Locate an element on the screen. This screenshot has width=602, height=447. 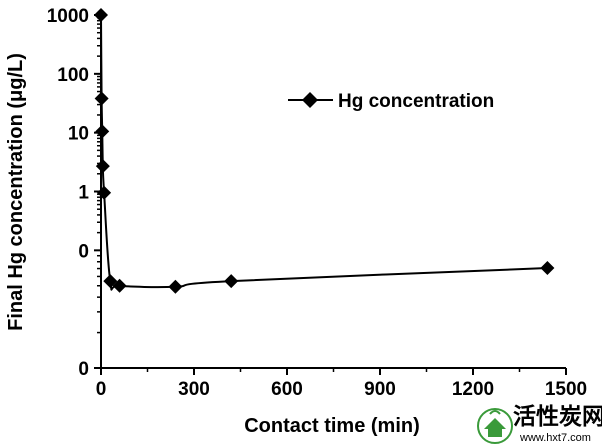
y-tick-label: 100 is located at coordinates (73, 75).